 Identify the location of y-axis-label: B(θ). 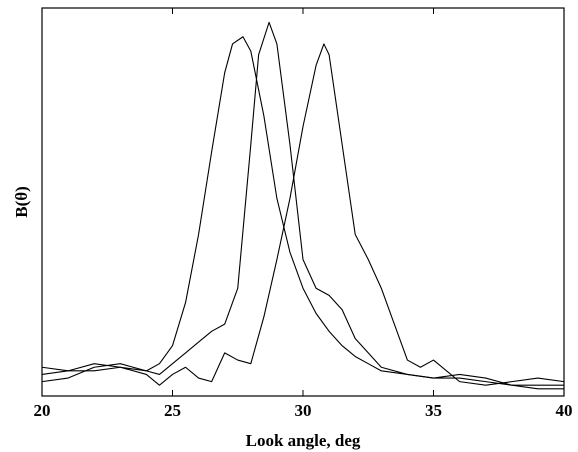
(21, 202).